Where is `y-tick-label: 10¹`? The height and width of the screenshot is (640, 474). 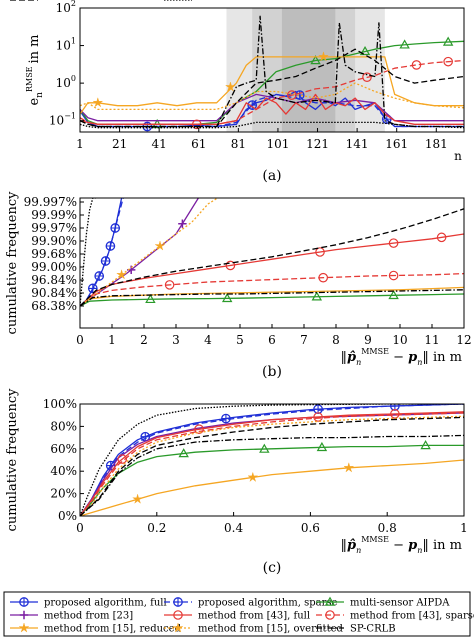
y-tick-label: 10¹ is located at coordinates (66, 45).